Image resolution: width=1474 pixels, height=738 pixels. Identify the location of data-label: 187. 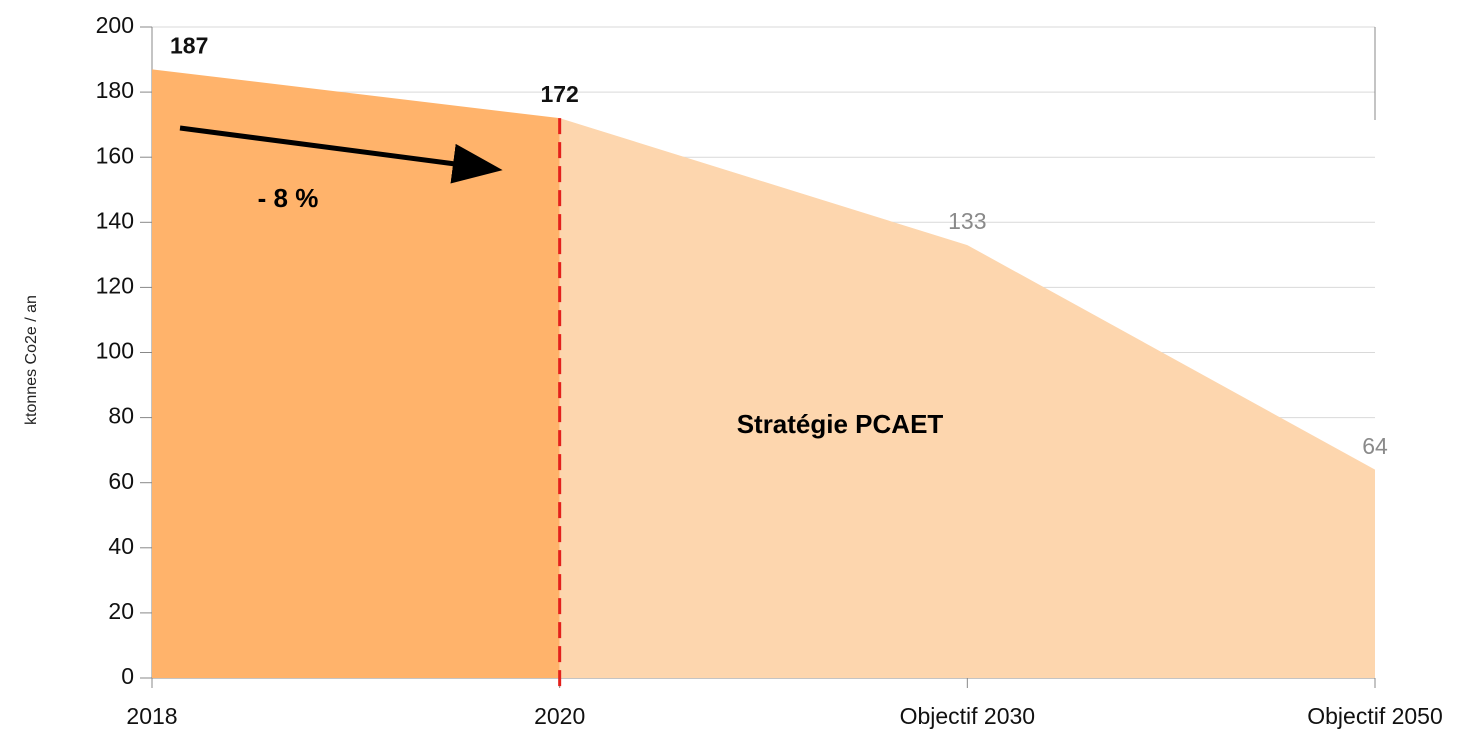
(189, 45).